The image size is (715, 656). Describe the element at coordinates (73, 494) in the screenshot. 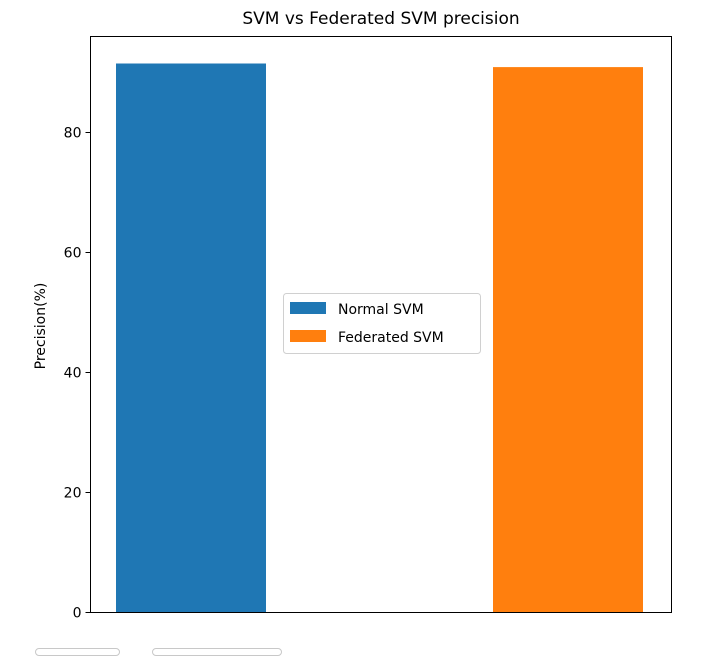

I see `y-tick-label: 20` at that location.